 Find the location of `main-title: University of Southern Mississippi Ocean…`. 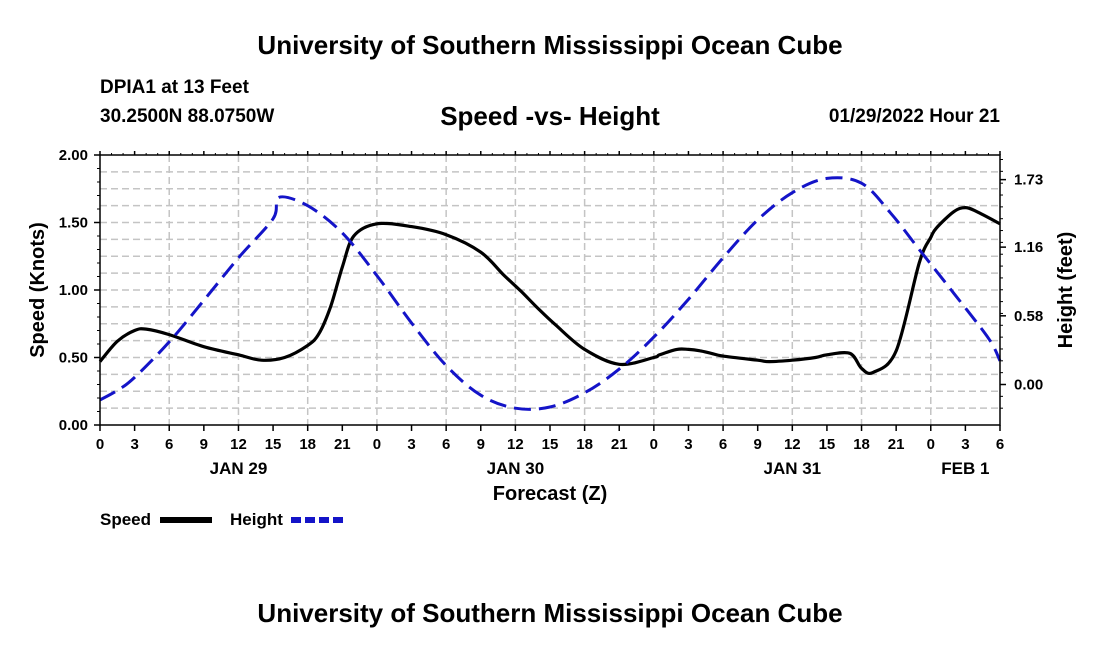

main-title: University of Southern Mississippi Ocean… is located at coordinates (550, 45).